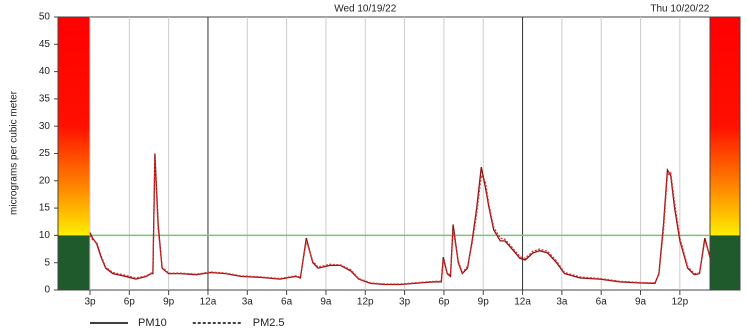 The width and height of the screenshot is (747, 332). What do you see at coordinates (45, 99) in the screenshot?
I see `y-tick-label: 35` at bounding box center [45, 99].